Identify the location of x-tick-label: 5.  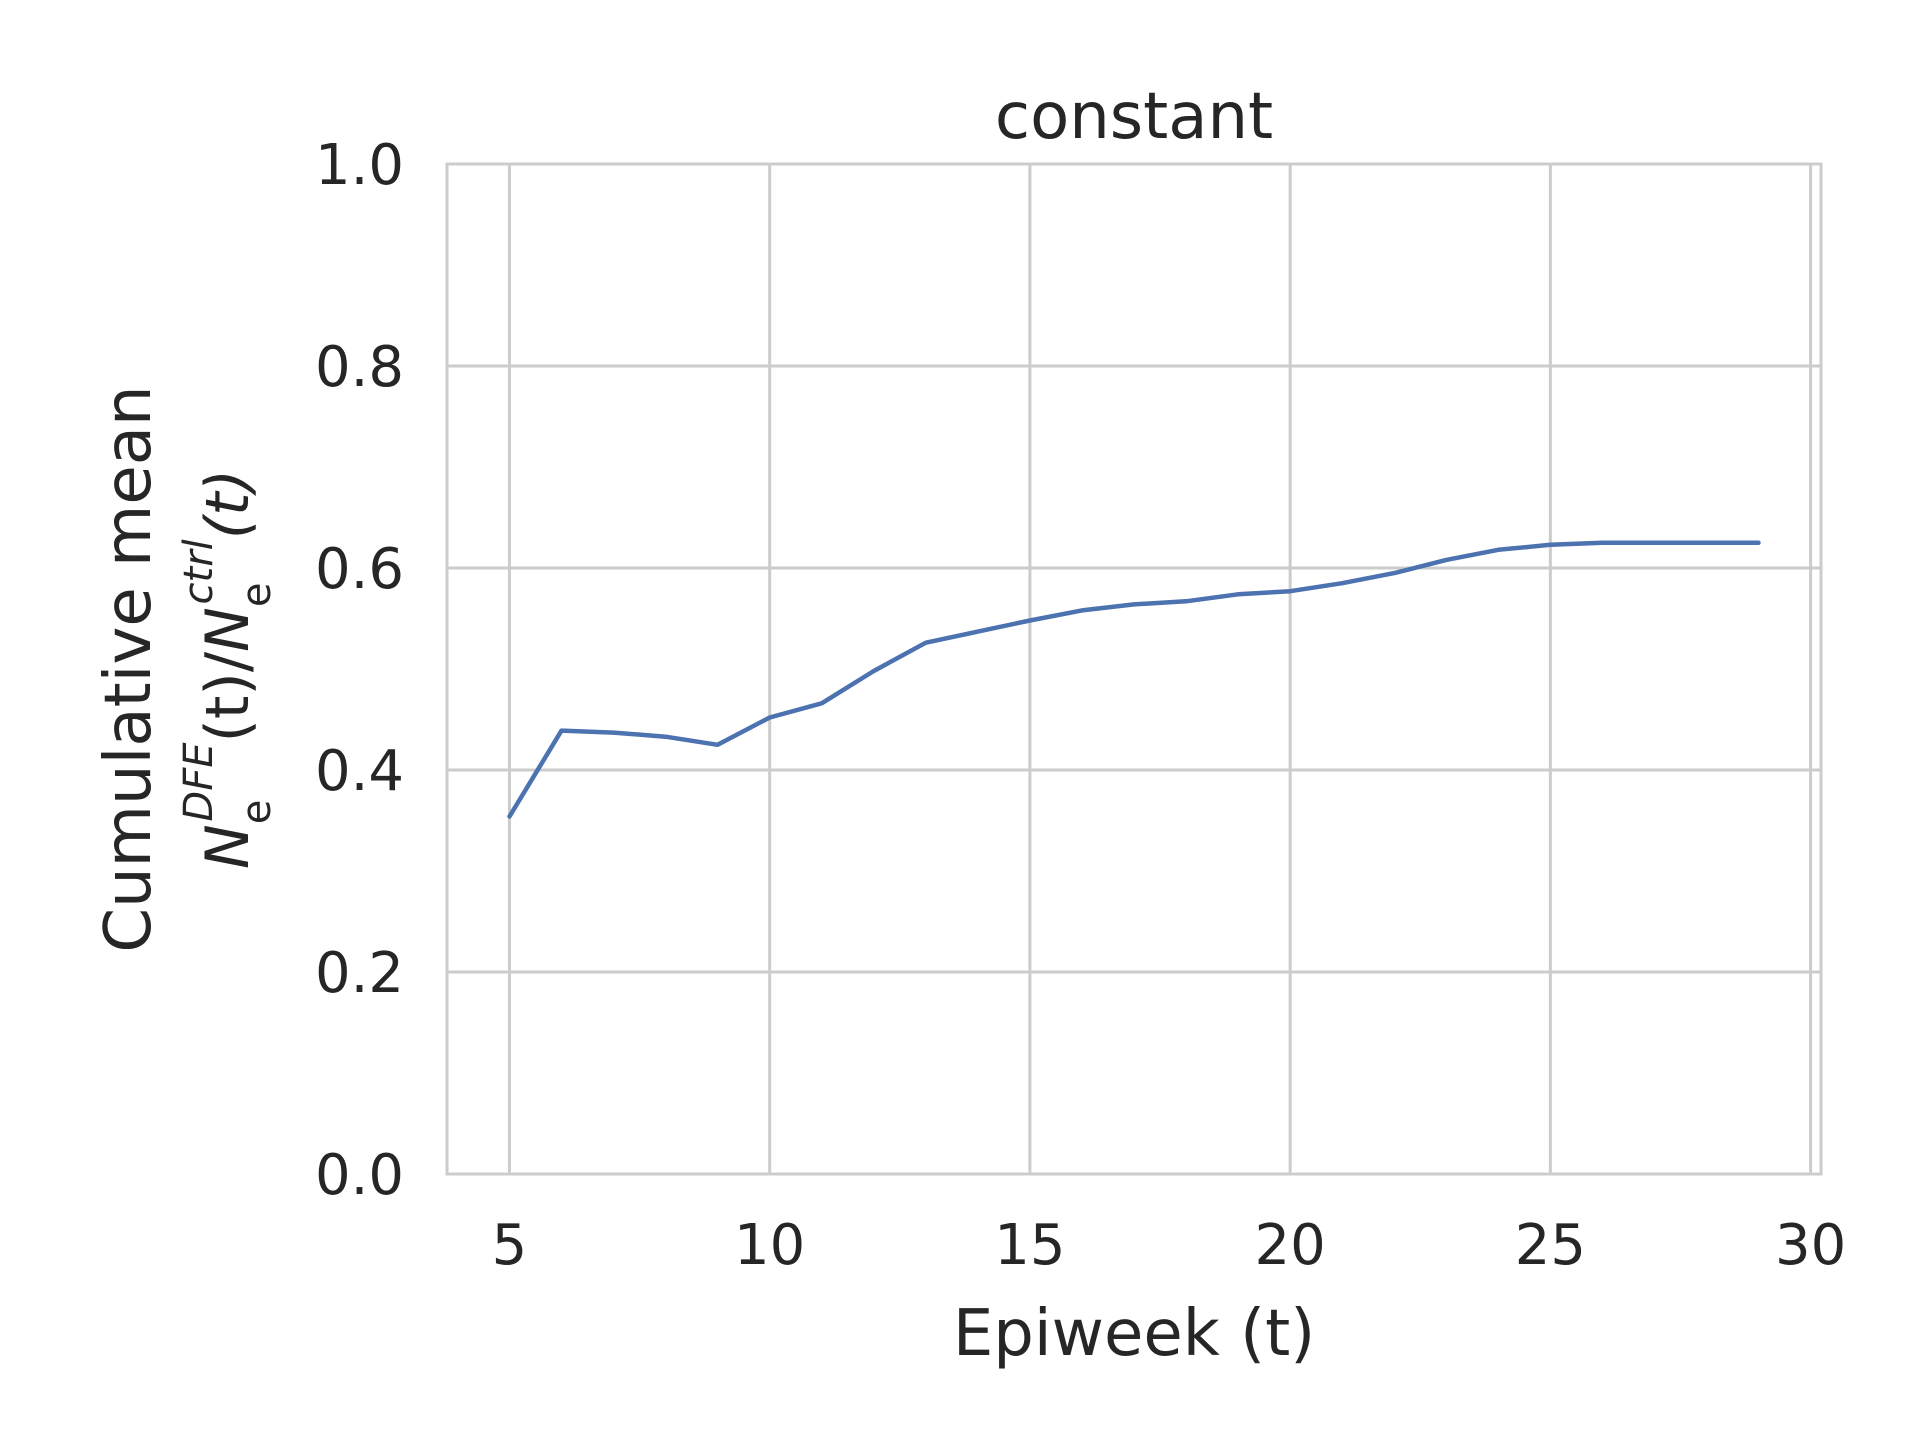
(510, 1245).